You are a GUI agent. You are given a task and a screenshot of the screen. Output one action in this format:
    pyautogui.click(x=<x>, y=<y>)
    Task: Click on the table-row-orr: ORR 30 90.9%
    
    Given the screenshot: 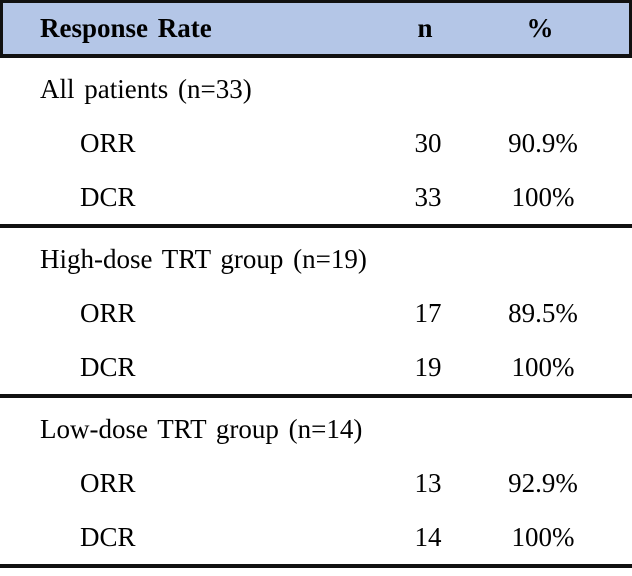 What is the action you would take?
    pyautogui.click(x=316, y=143)
    